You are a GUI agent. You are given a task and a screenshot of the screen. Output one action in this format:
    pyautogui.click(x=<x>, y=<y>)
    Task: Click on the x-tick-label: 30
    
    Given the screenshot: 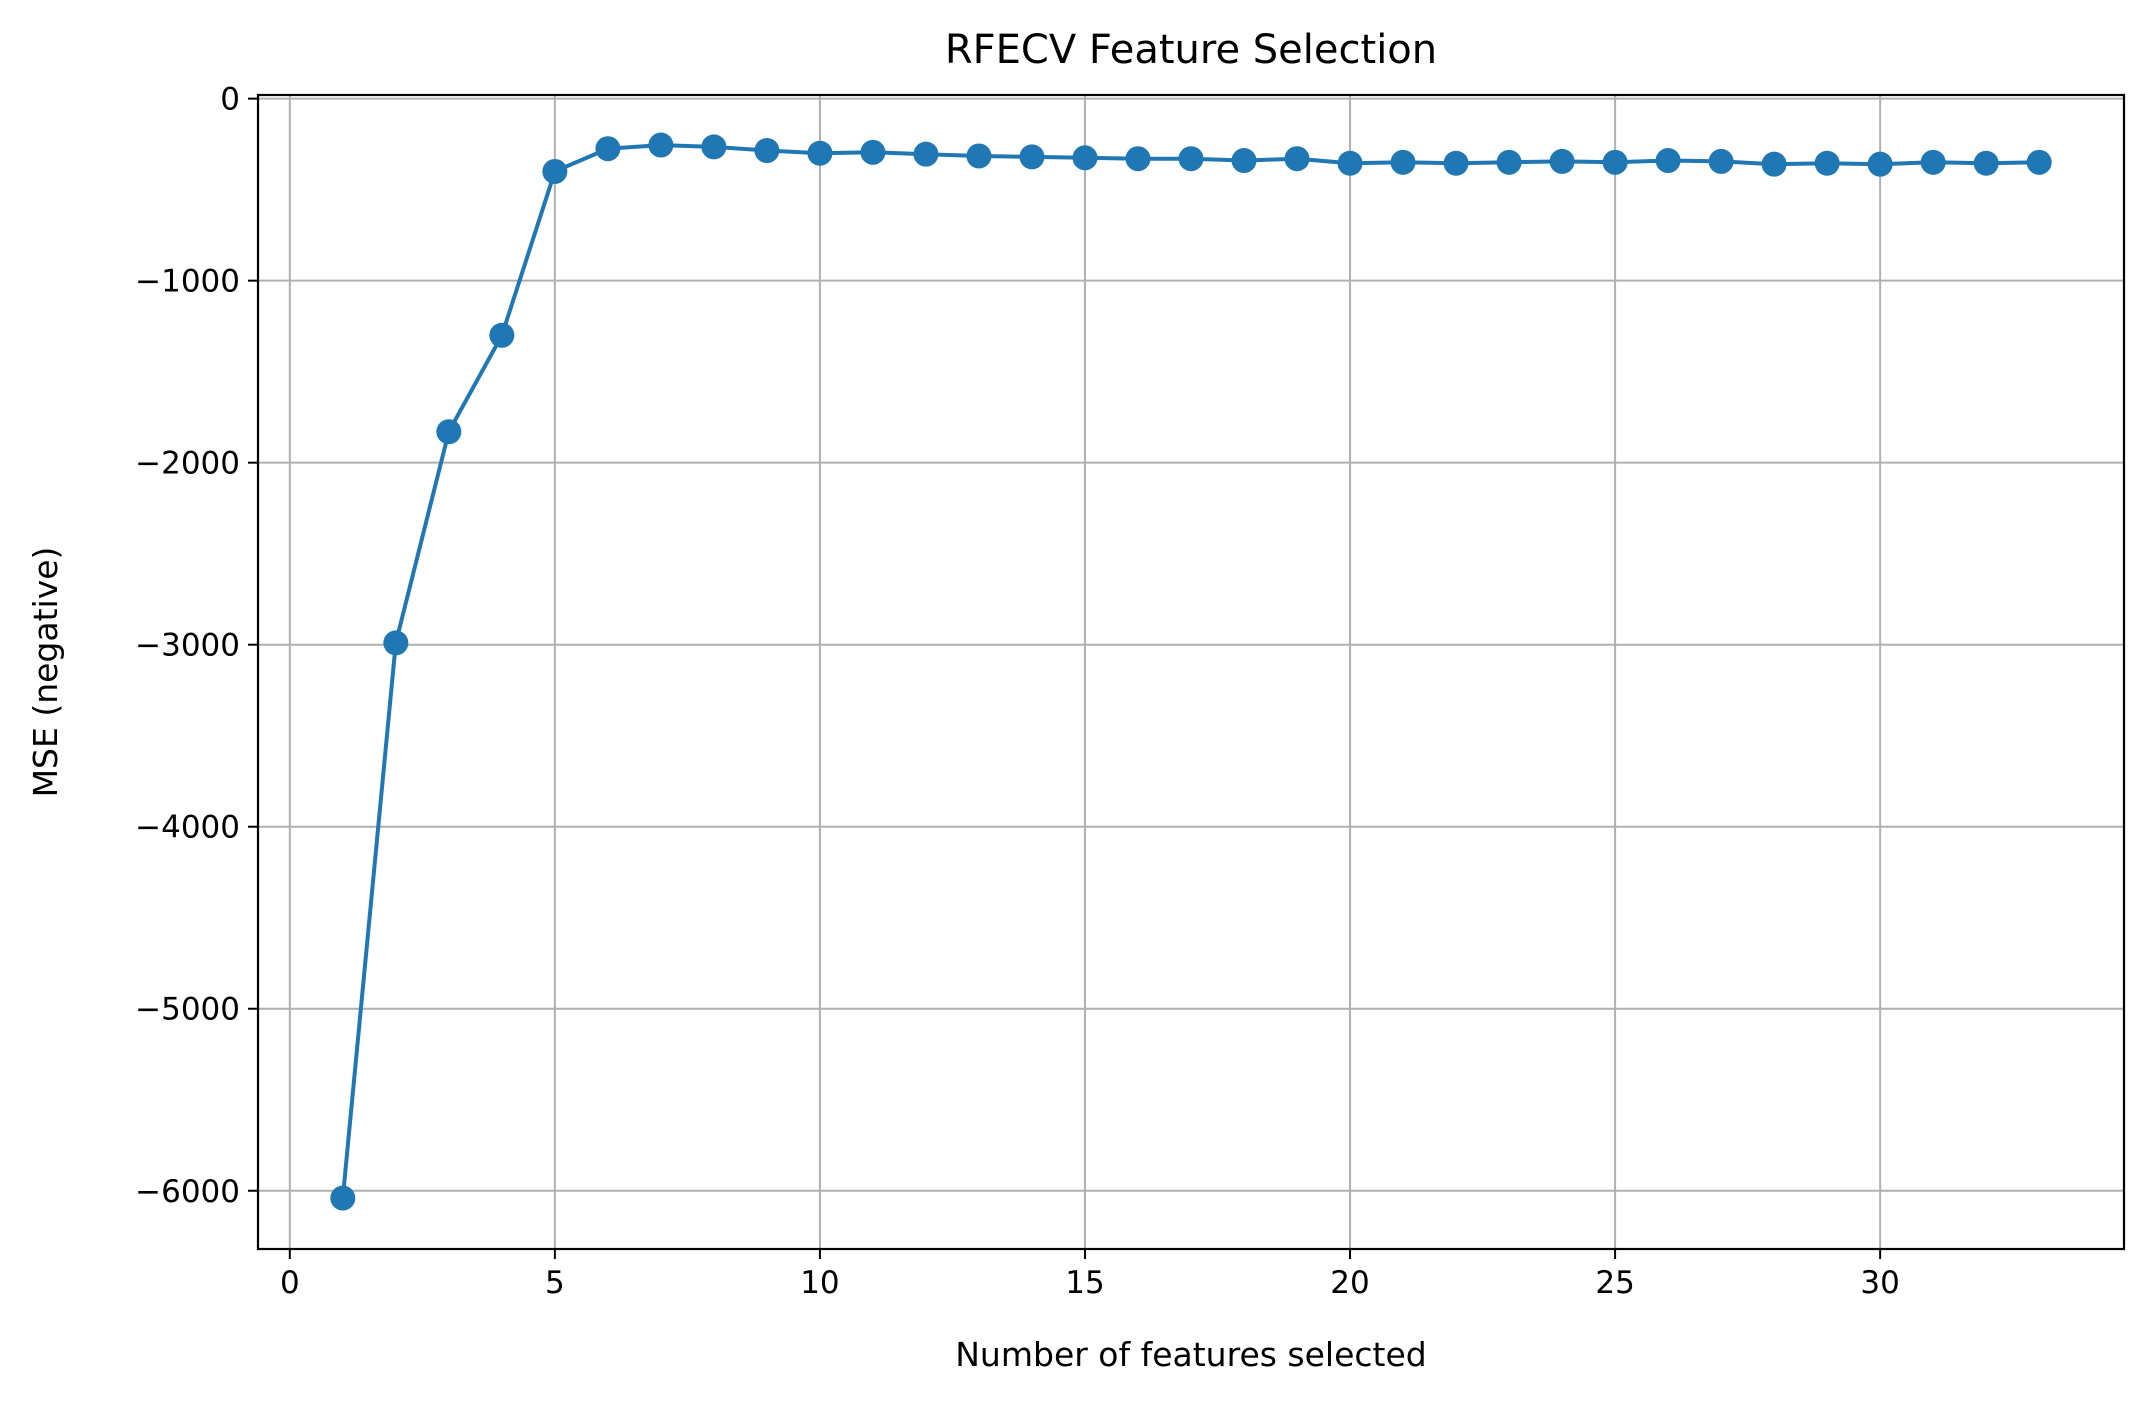 What is the action you would take?
    pyautogui.click(x=1879, y=1283)
    